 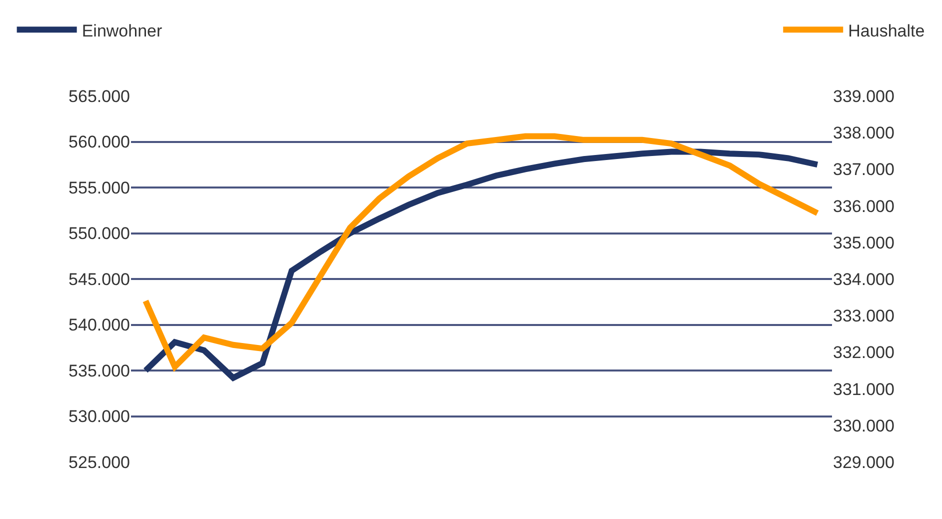 What do you see at coordinates (863, 389) in the screenshot?
I see `y2-tick-label: 331.000` at bounding box center [863, 389].